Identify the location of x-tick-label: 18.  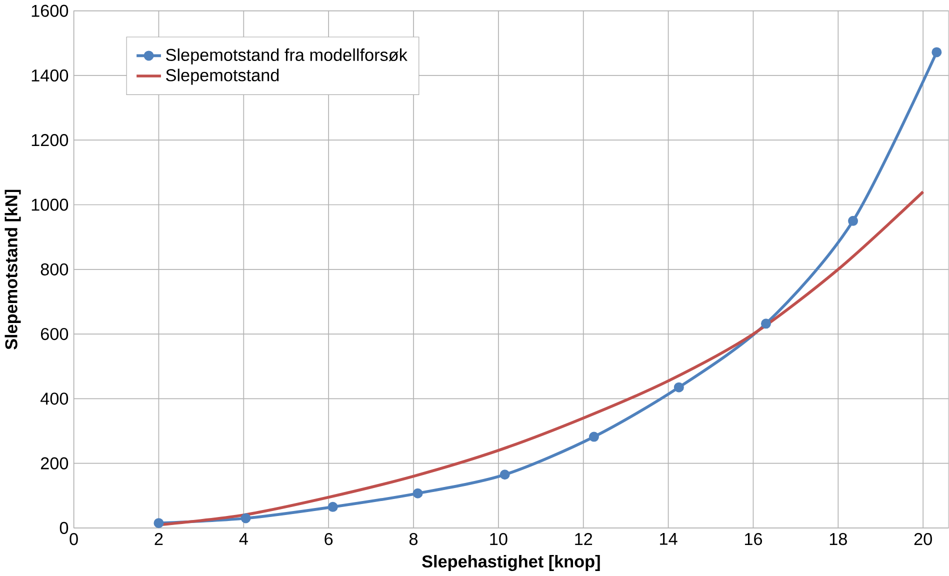
(838, 539).